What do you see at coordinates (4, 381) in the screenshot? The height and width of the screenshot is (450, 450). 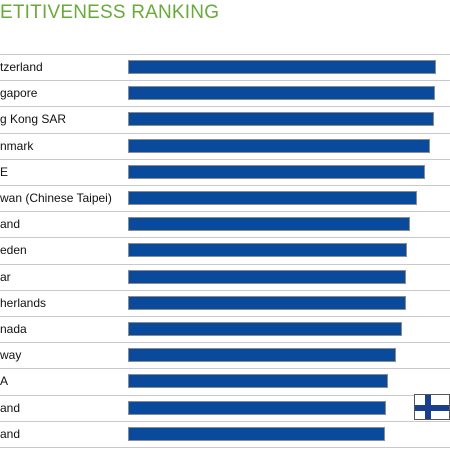 I see `category-label: A` at bounding box center [4, 381].